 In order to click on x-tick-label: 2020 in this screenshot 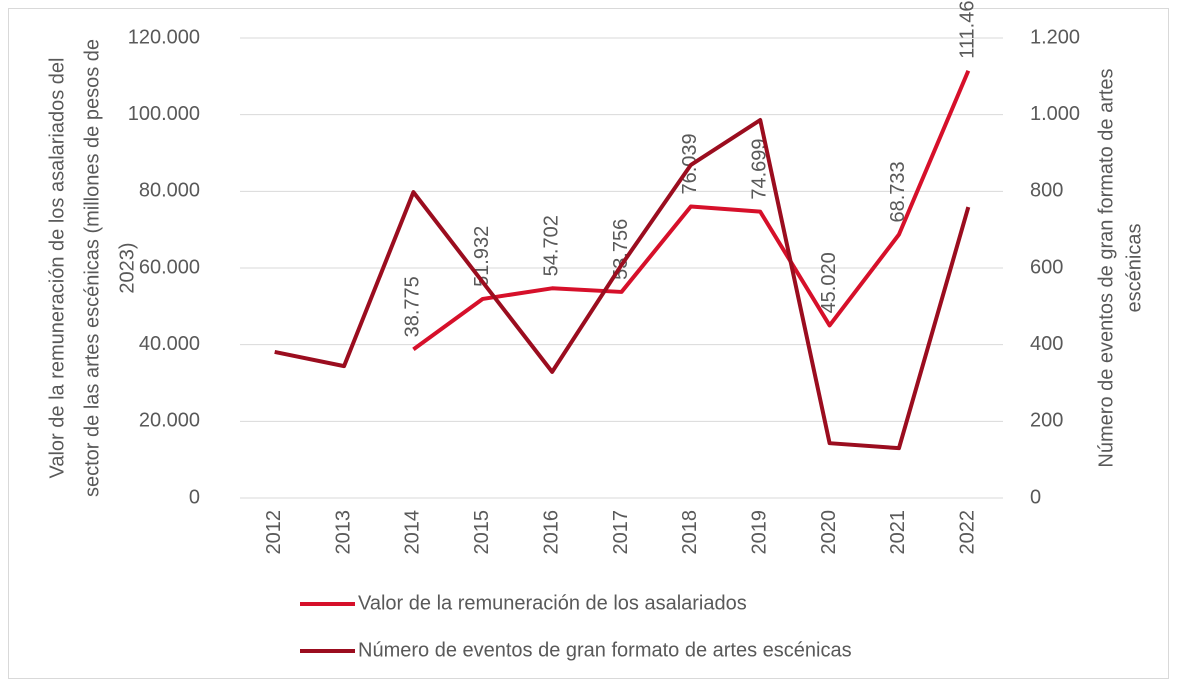, I will do `click(829, 532)`.